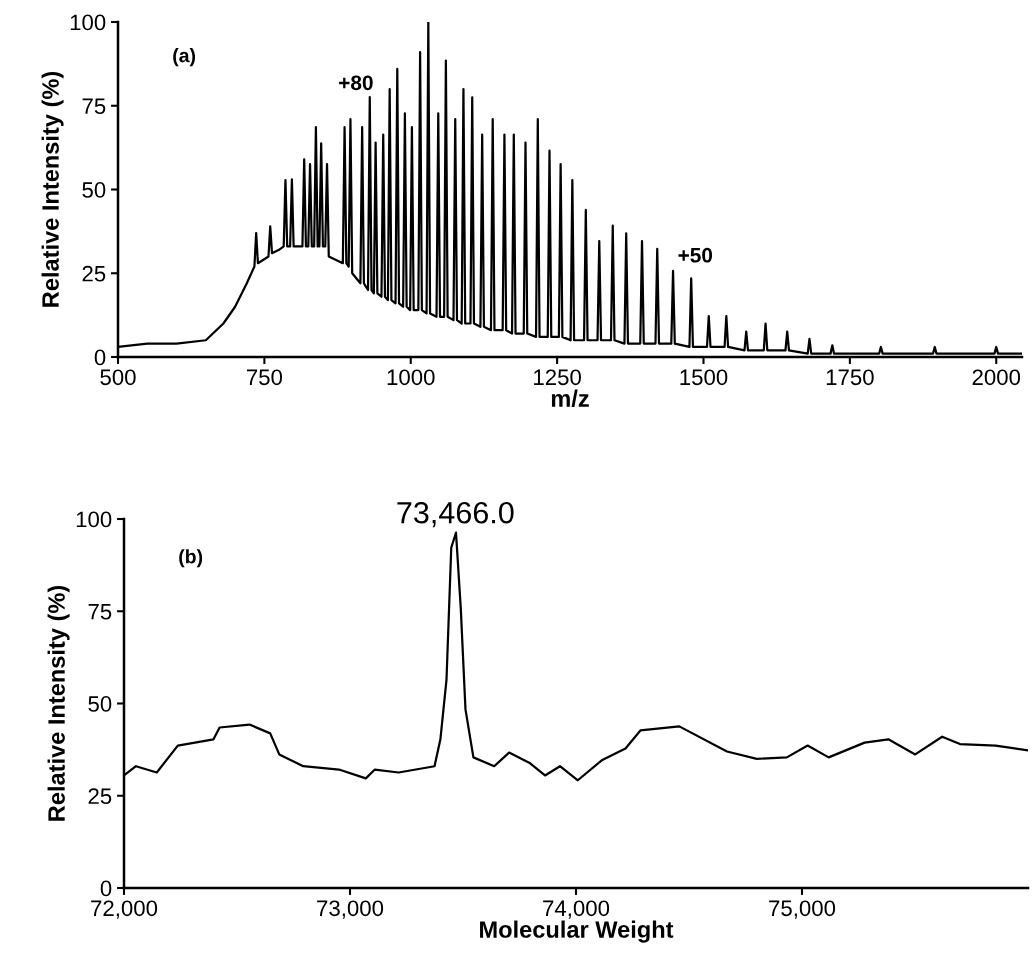 The image size is (1033, 954). What do you see at coordinates (191, 558) in the screenshot?
I see `annotation: (b)` at bounding box center [191, 558].